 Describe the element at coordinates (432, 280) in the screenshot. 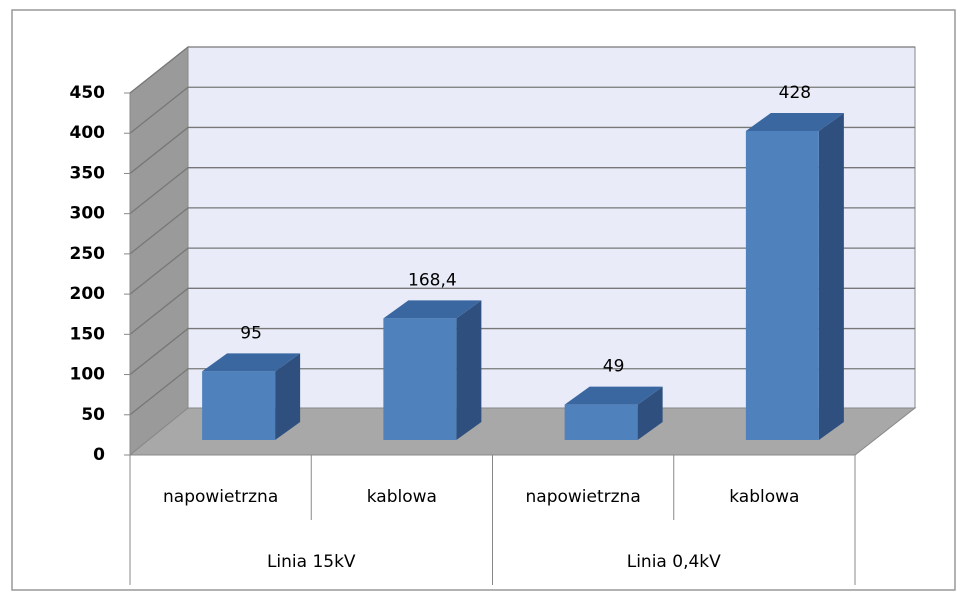

I see `data-label: 168,4` at that location.